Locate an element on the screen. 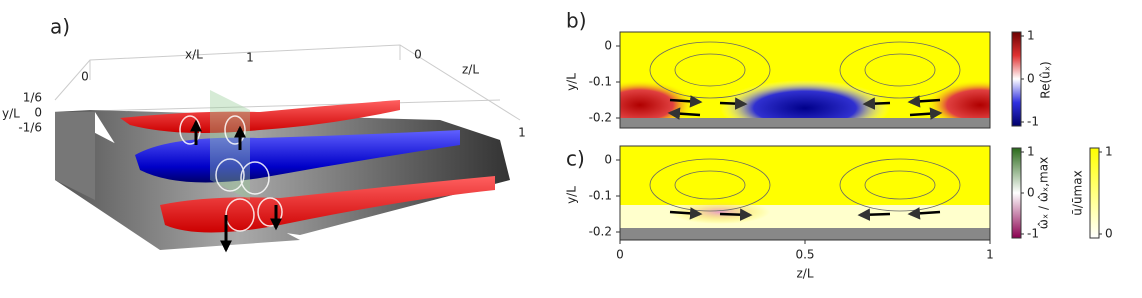  panel-b-field is located at coordinates (805, 80).